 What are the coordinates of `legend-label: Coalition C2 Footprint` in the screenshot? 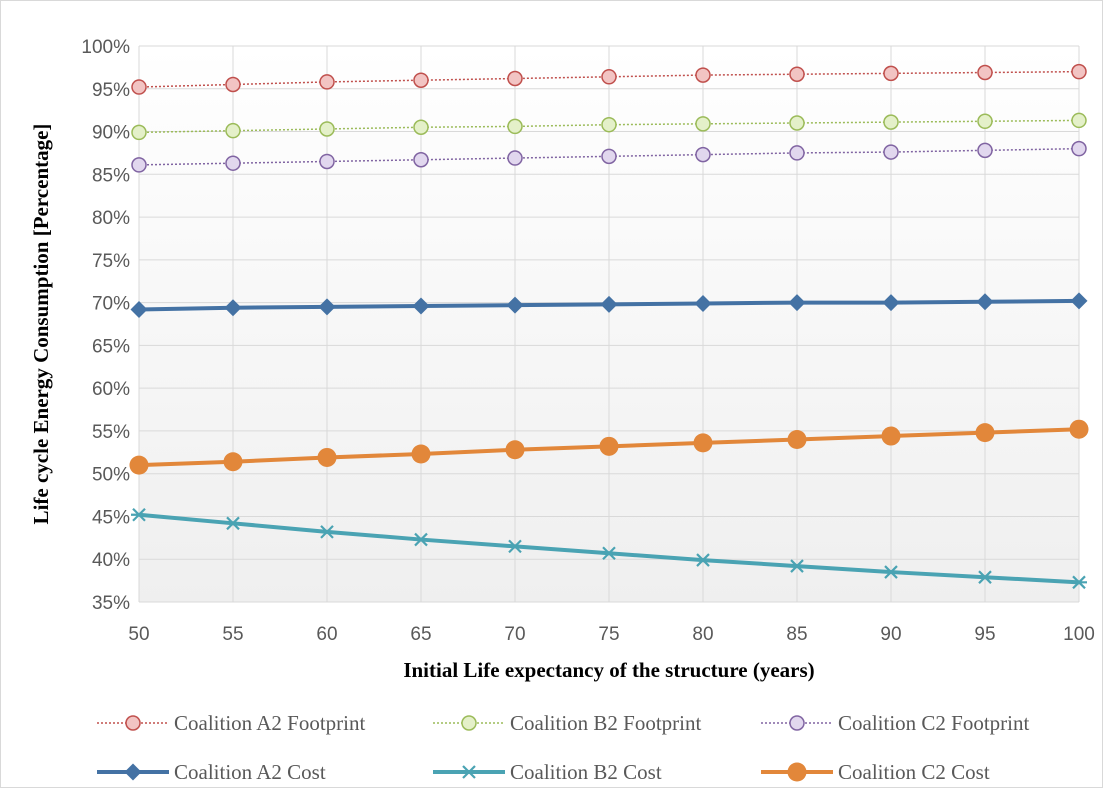 It's located at (934, 723).